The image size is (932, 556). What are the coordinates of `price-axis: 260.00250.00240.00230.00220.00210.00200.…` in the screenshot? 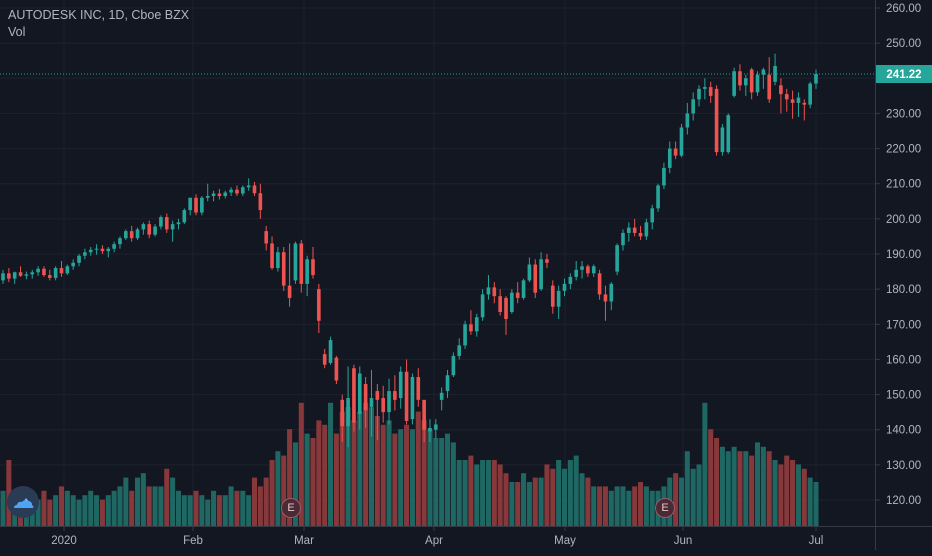 It's located at (903, 263).